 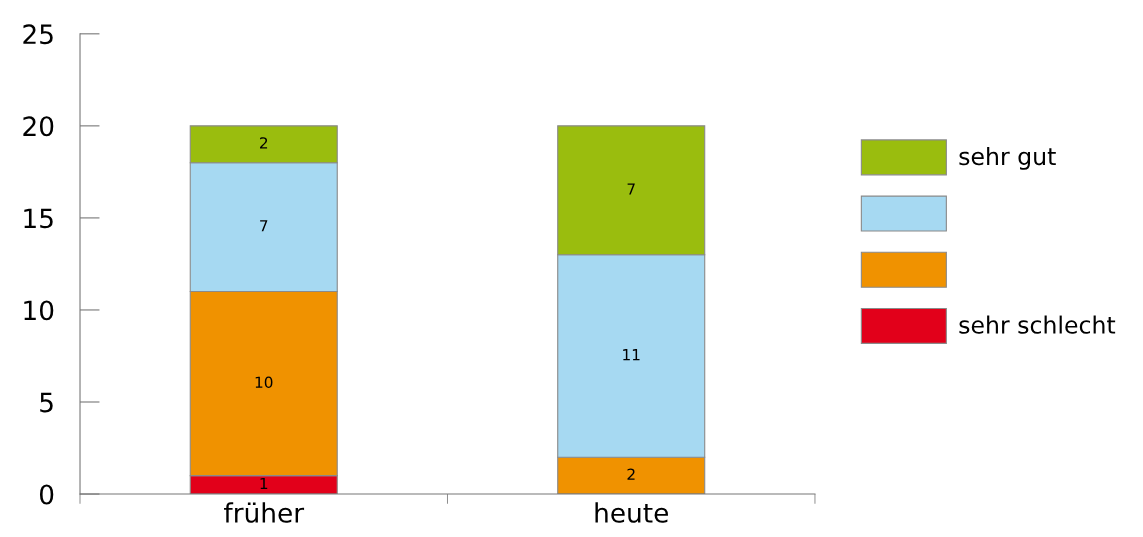 I want to click on data-label: 10, so click(x=264, y=382).